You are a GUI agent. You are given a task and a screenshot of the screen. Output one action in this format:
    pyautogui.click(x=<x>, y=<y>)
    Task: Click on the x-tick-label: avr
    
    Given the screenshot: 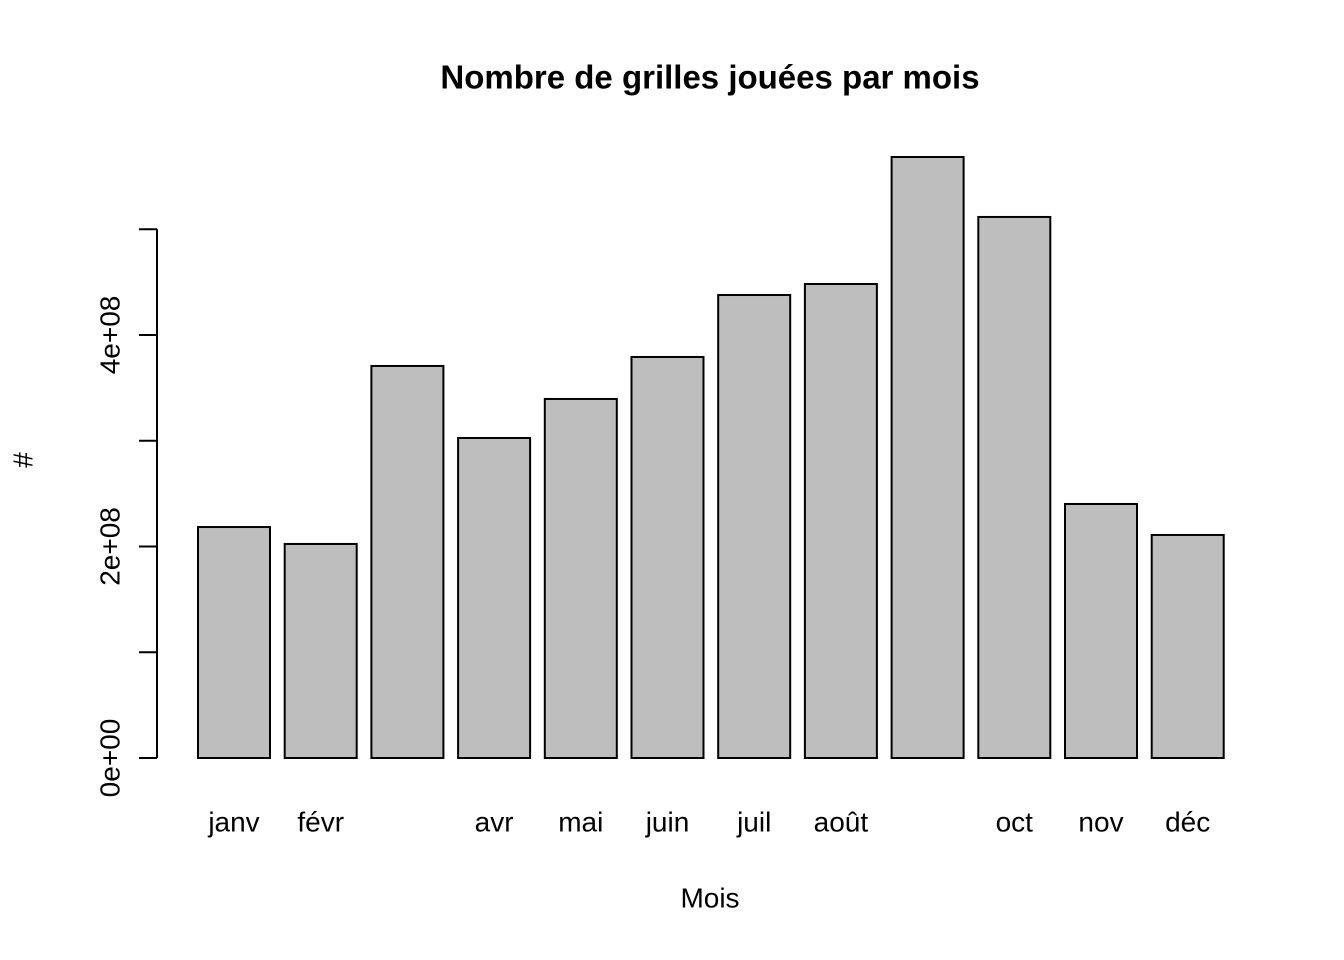 What is the action you would take?
    pyautogui.click(x=494, y=821)
    